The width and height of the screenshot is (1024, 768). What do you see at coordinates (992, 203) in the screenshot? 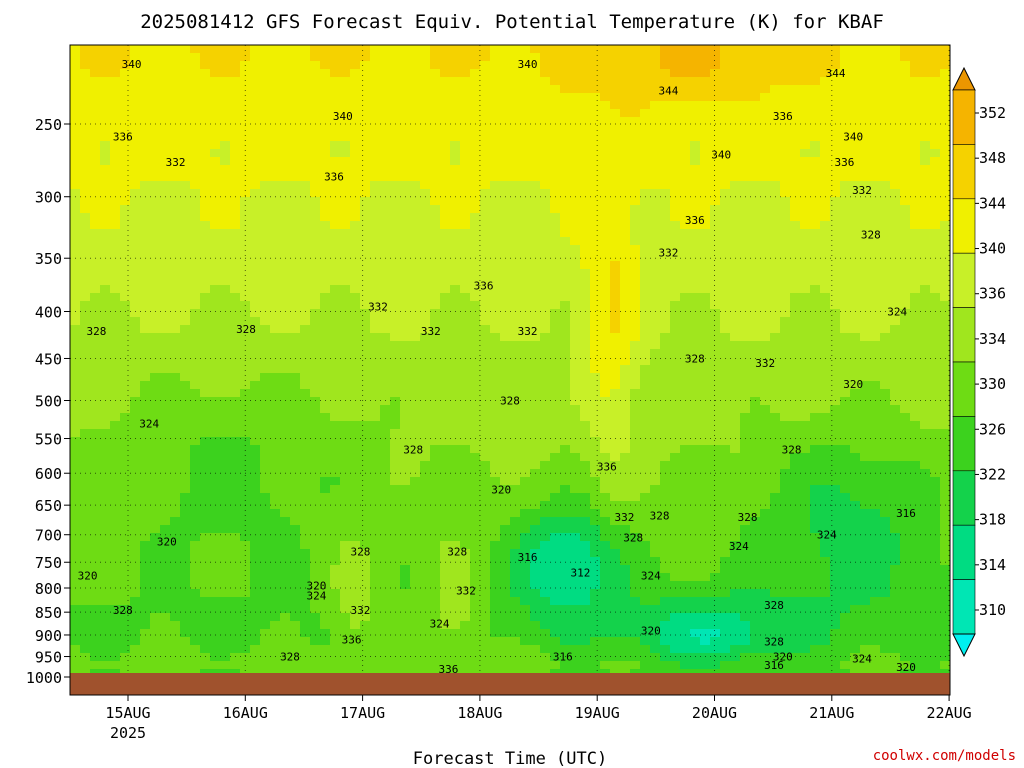
I see `colorbar-label: 344` at bounding box center [992, 203].